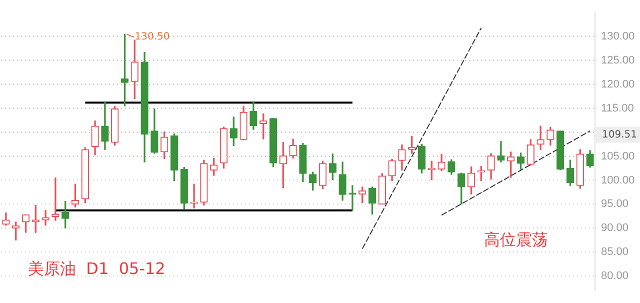  What do you see at coordinates (618, 84) in the screenshot?
I see `y-tick-label: 120.00` at bounding box center [618, 84].